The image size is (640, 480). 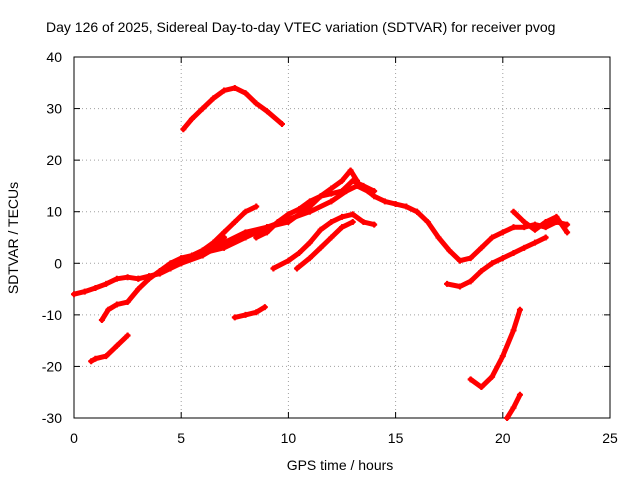 I want to click on y-tick-label: 20, so click(x=54, y=160).